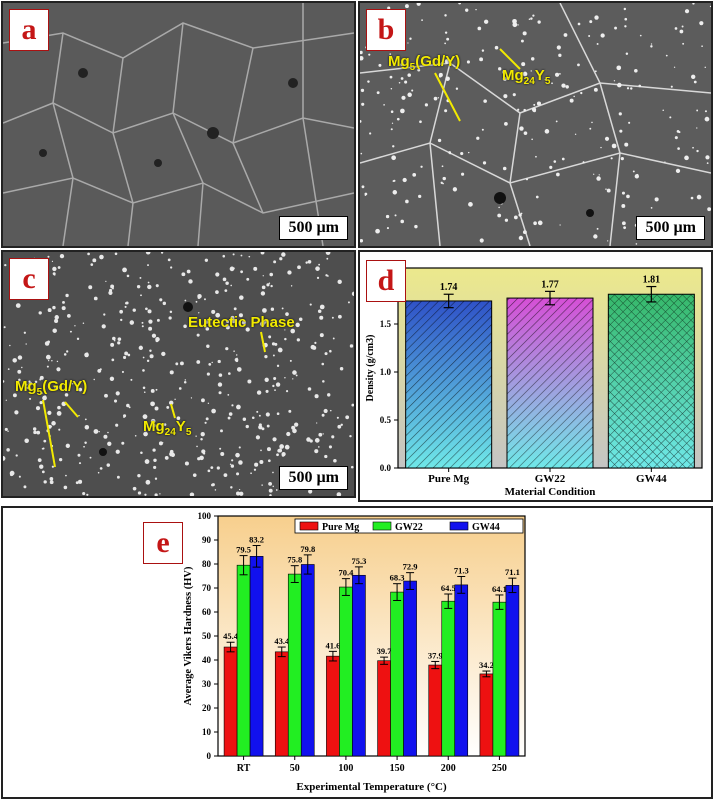 This screenshot has width=714, height=800. I want to click on legend-label: GW44, so click(486, 527).